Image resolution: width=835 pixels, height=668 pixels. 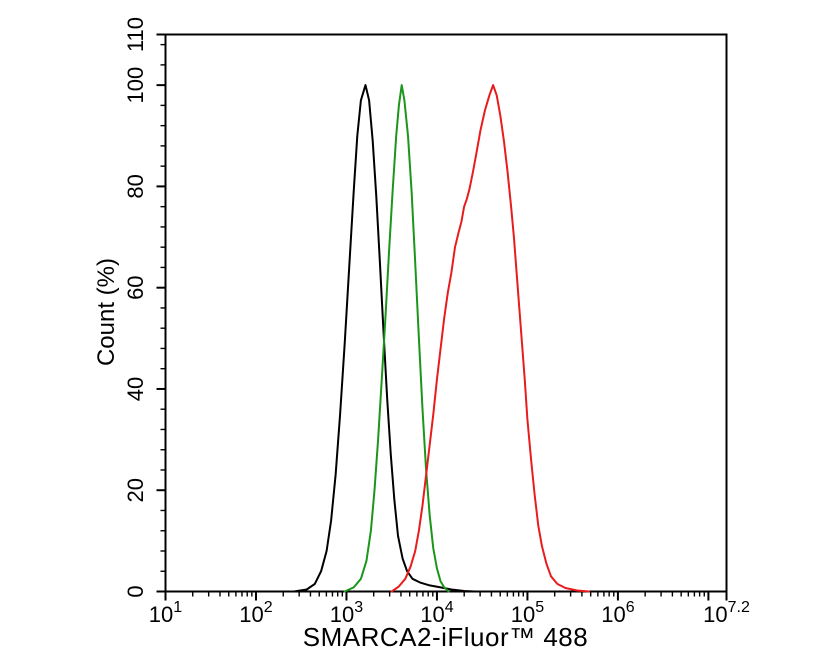 What do you see at coordinates (135, 34) in the screenshot?
I see `y-tick-label: 110` at bounding box center [135, 34].